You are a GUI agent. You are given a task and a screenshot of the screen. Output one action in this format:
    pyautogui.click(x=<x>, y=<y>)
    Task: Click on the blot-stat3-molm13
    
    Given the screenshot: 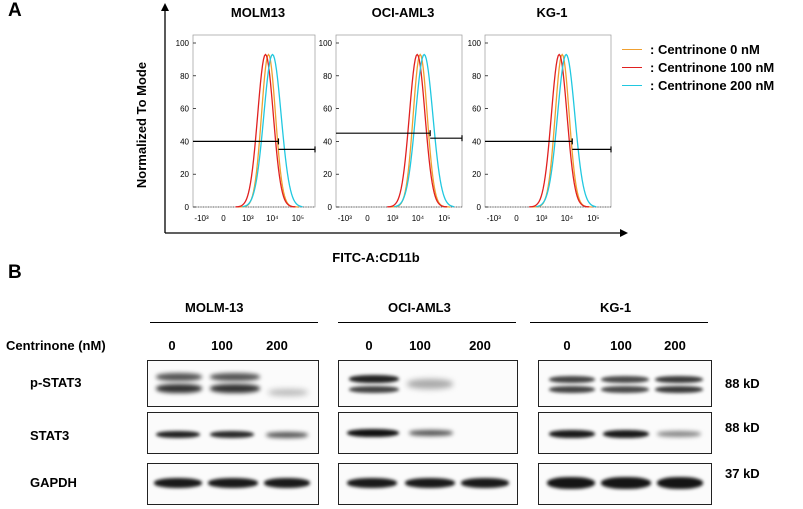 What is the action you would take?
    pyautogui.click(x=233, y=433)
    